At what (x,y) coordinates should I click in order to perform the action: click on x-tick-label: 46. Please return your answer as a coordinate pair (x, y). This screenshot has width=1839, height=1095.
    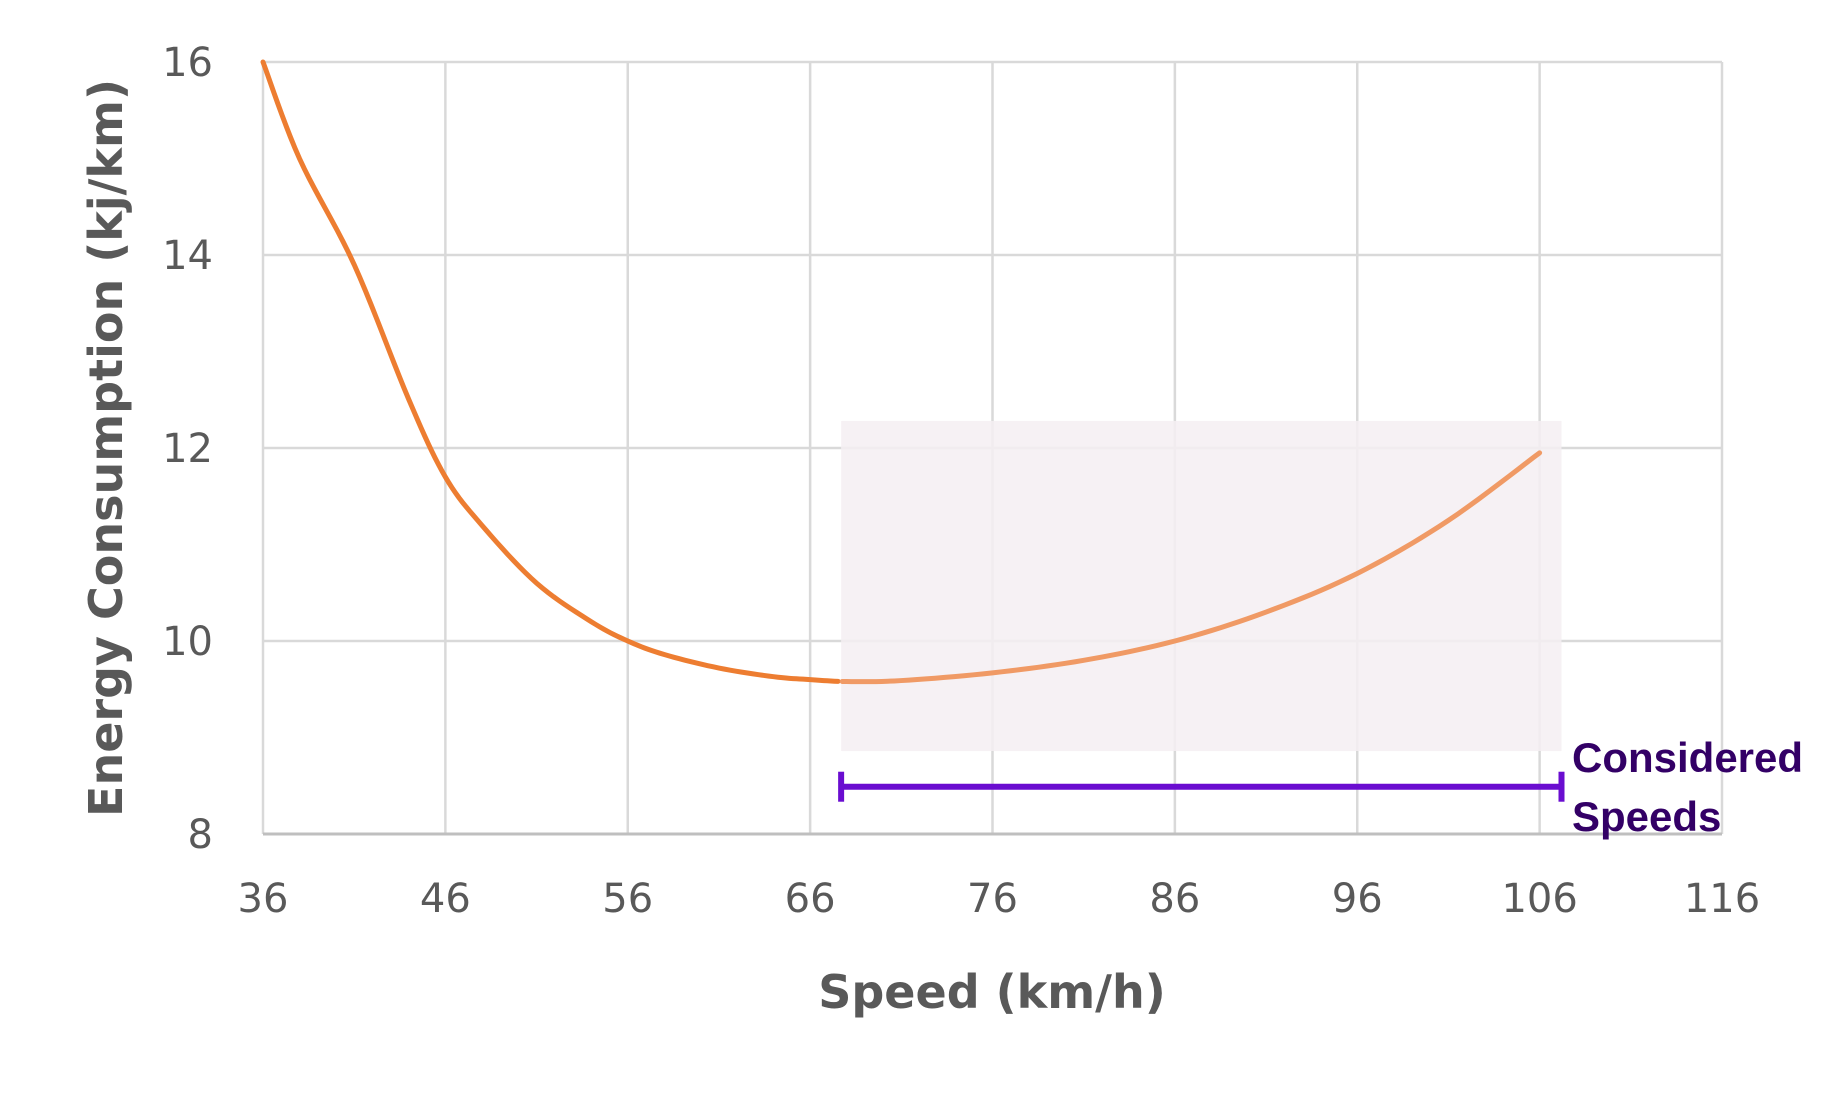
    Looking at the image, I should click on (445, 899).